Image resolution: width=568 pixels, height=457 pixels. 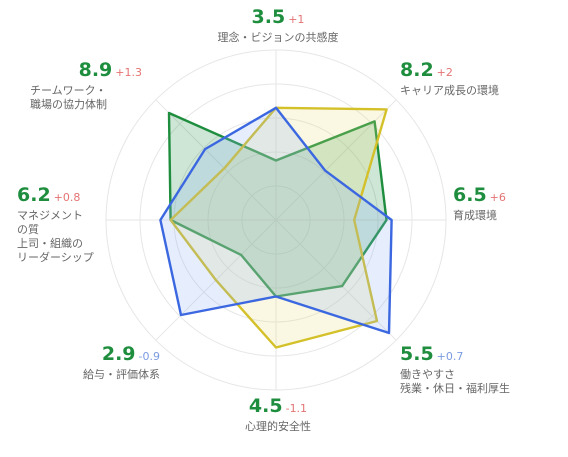 I want to click on axis-delta: +0.7, so click(x=450, y=356).